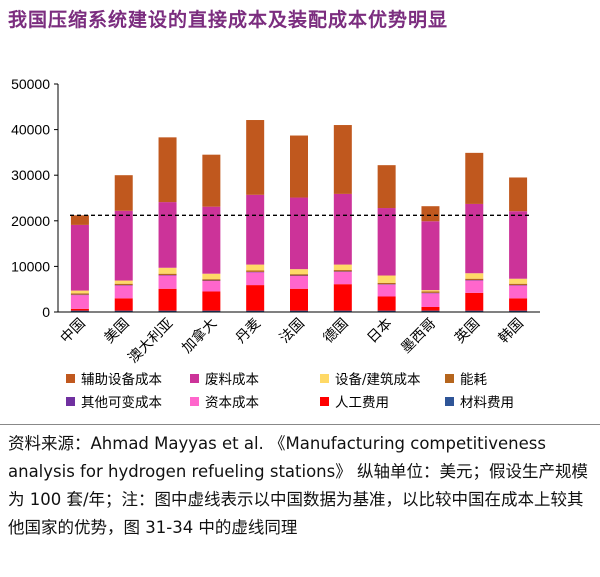  I want to click on y-tick-label: 30000, so click(30, 175).